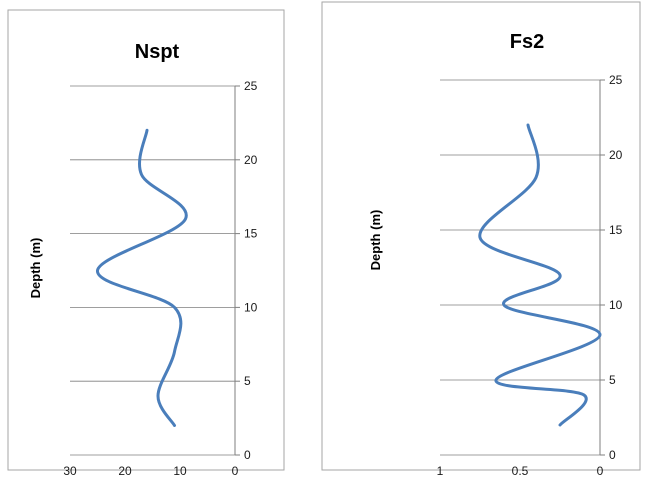 The height and width of the screenshot is (495, 645). What do you see at coordinates (125, 471) in the screenshot?
I see `x-tick-label: 20` at bounding box center [125, 471].